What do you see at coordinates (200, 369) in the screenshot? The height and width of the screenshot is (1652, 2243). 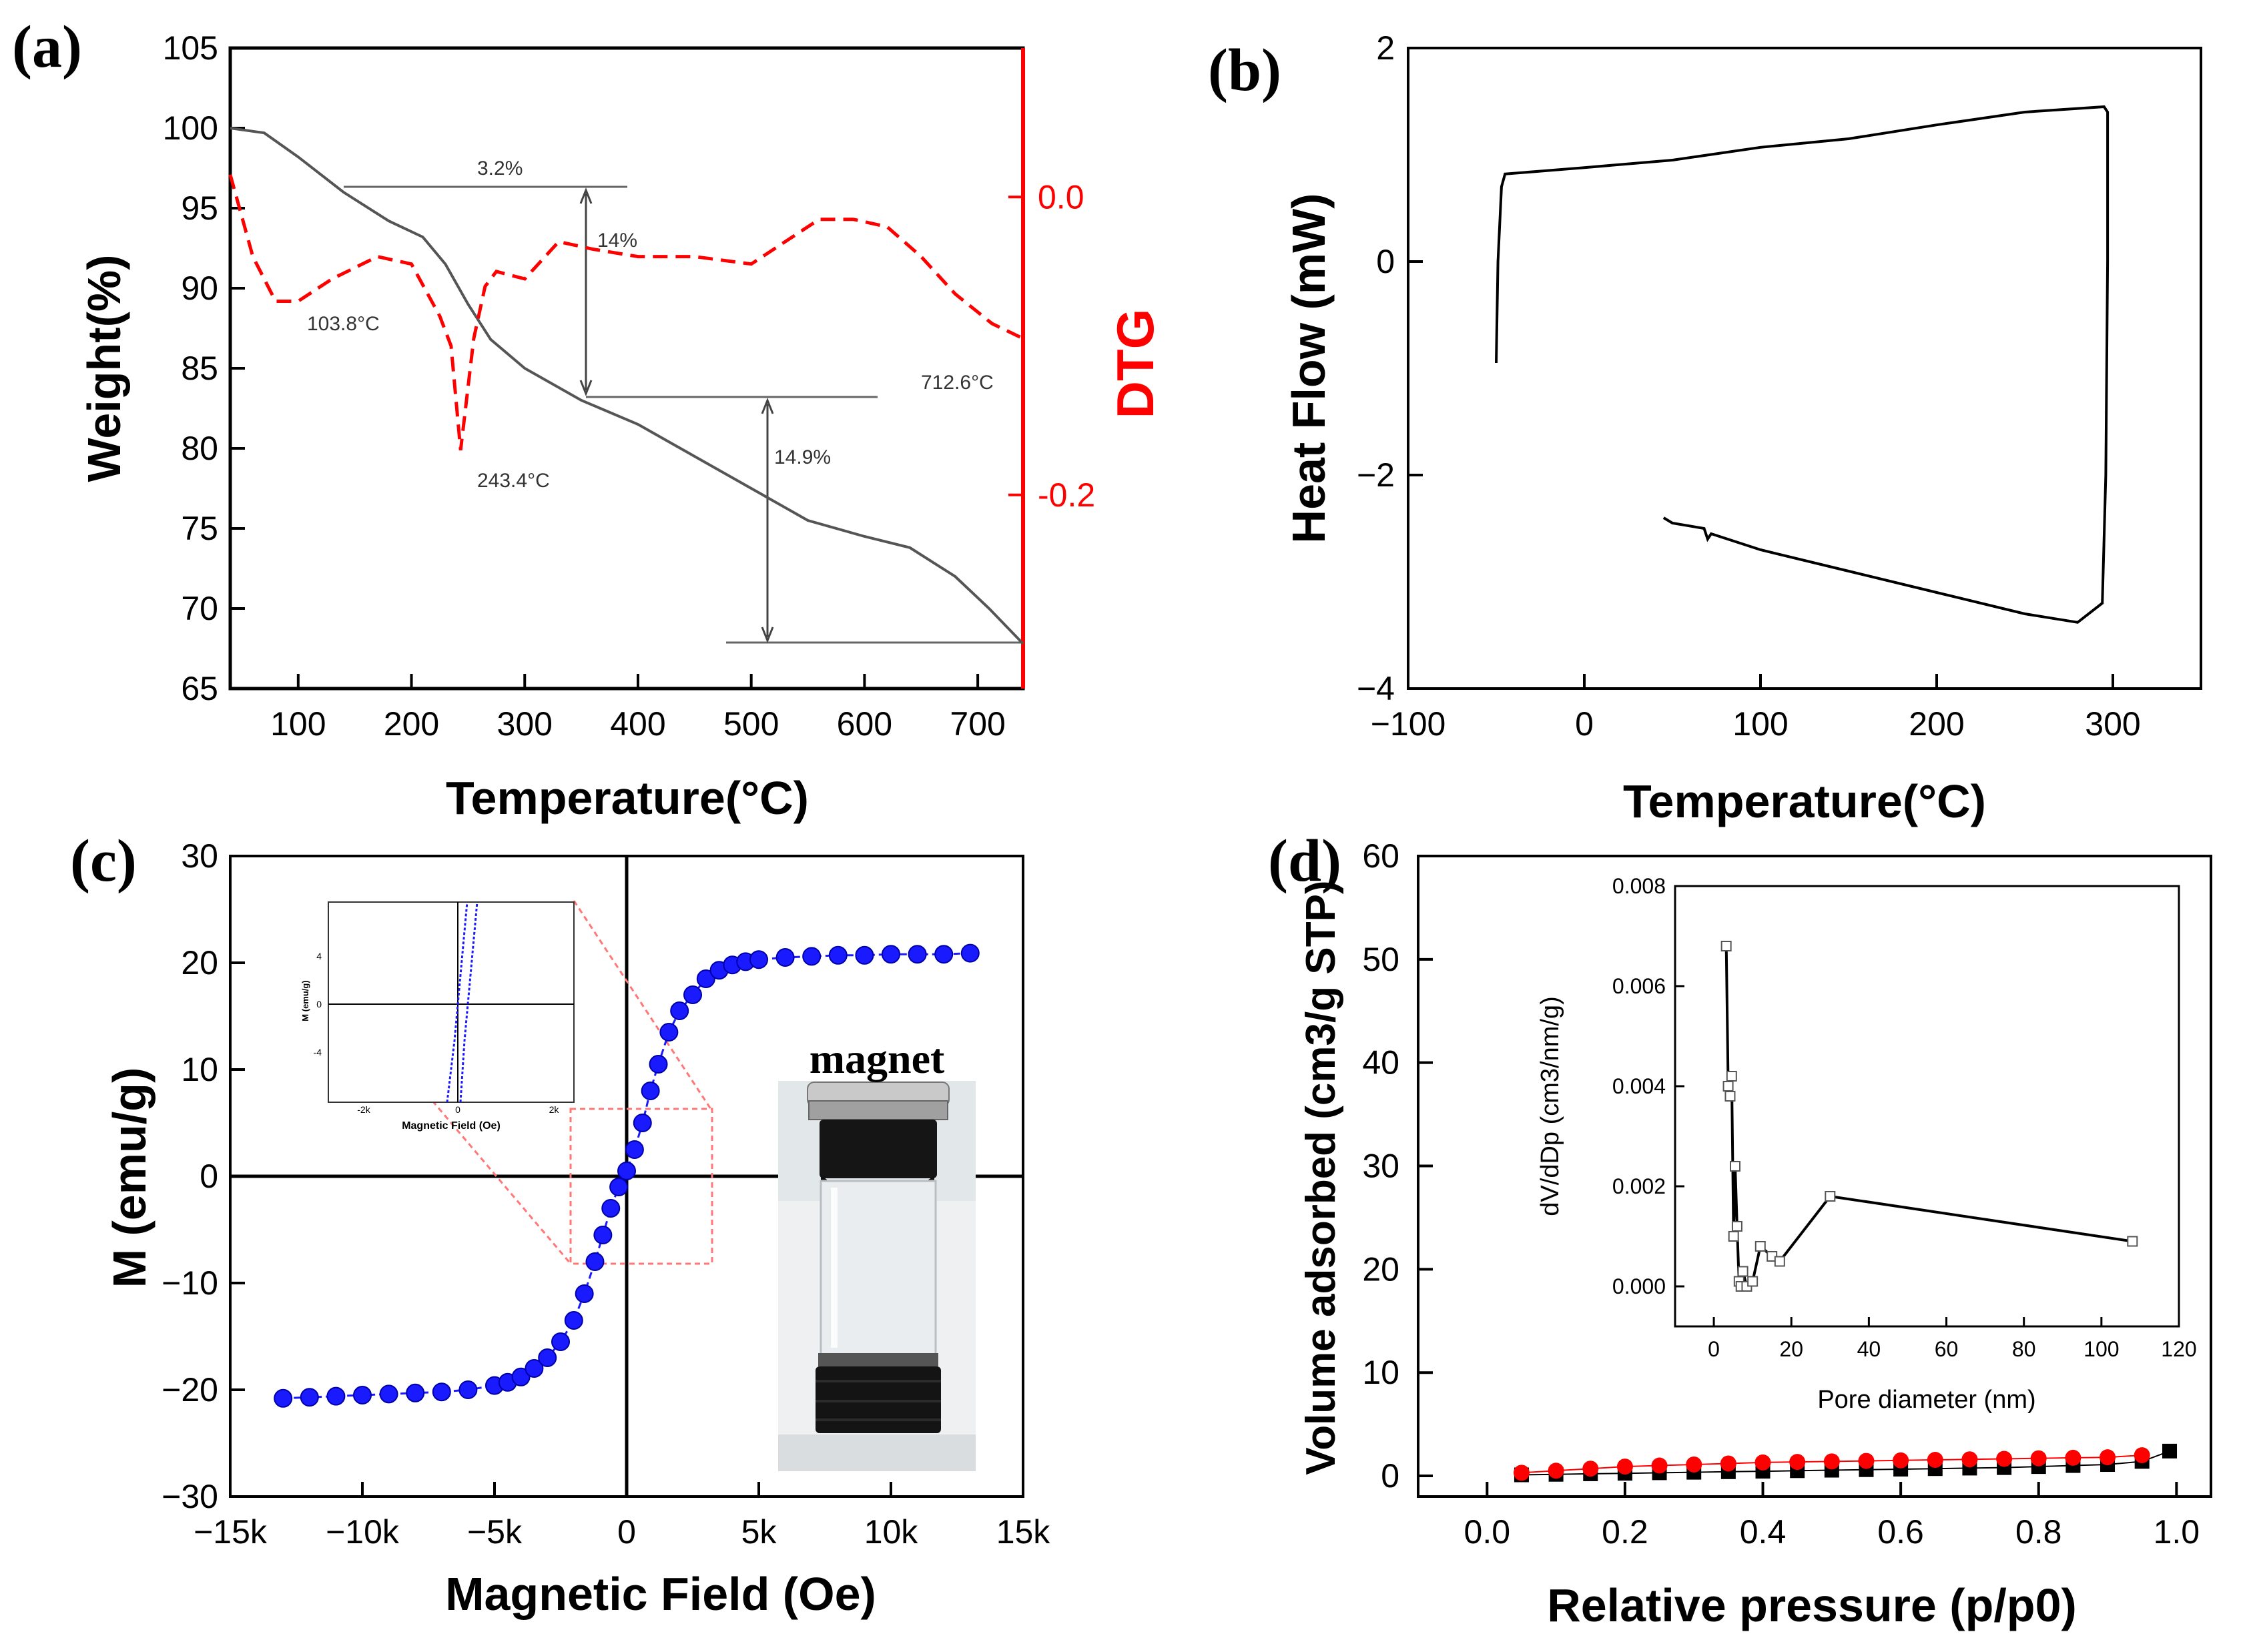 I see `panel-a-ytick-label: 85` at bounding box center [200, 369].